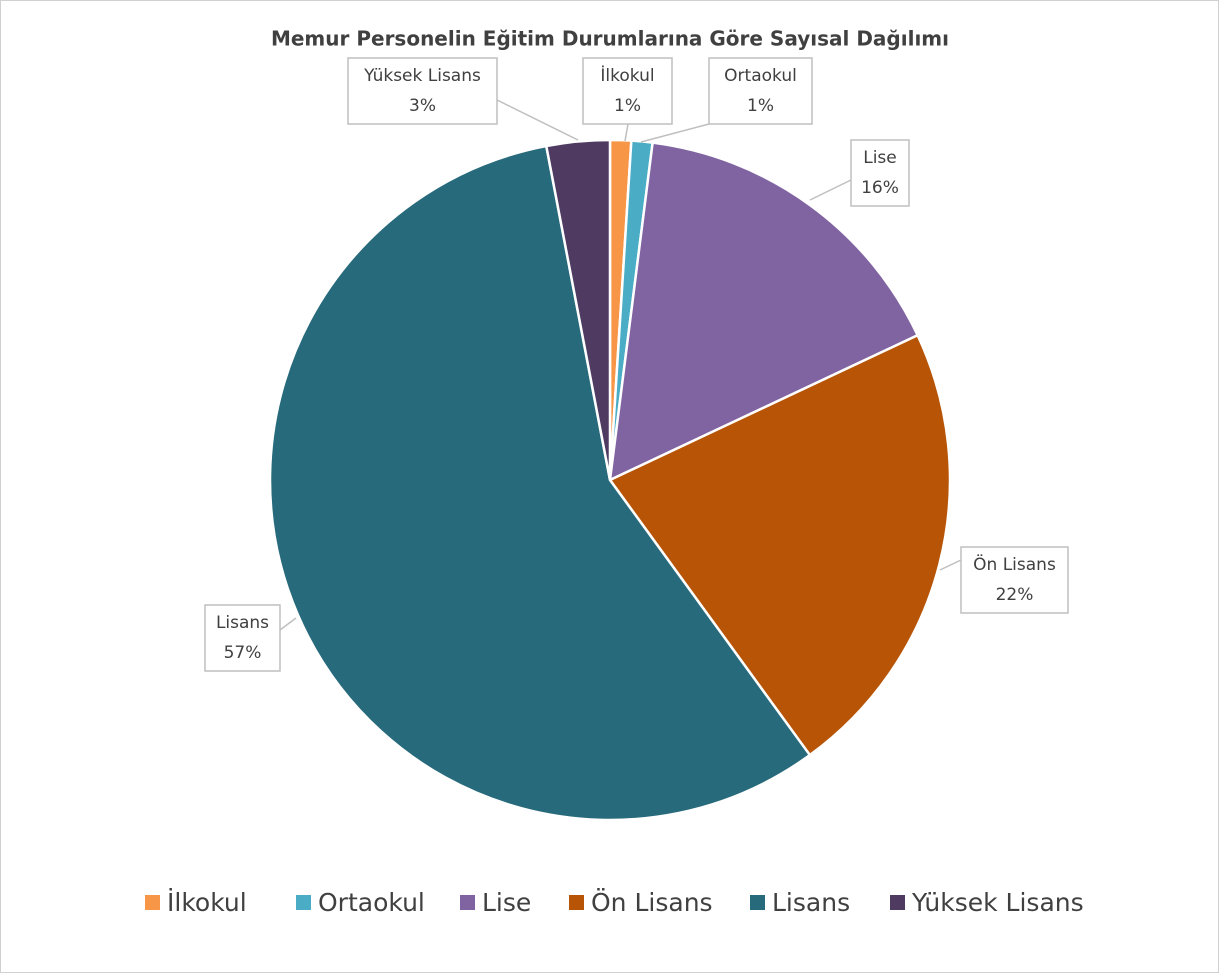 The height and width of the screenshot is (973, 1219). What do you see at coordinates (1015, 595) in the screenshot?
I see `data-label-value: 22%` at bounding box center [1015, 595].